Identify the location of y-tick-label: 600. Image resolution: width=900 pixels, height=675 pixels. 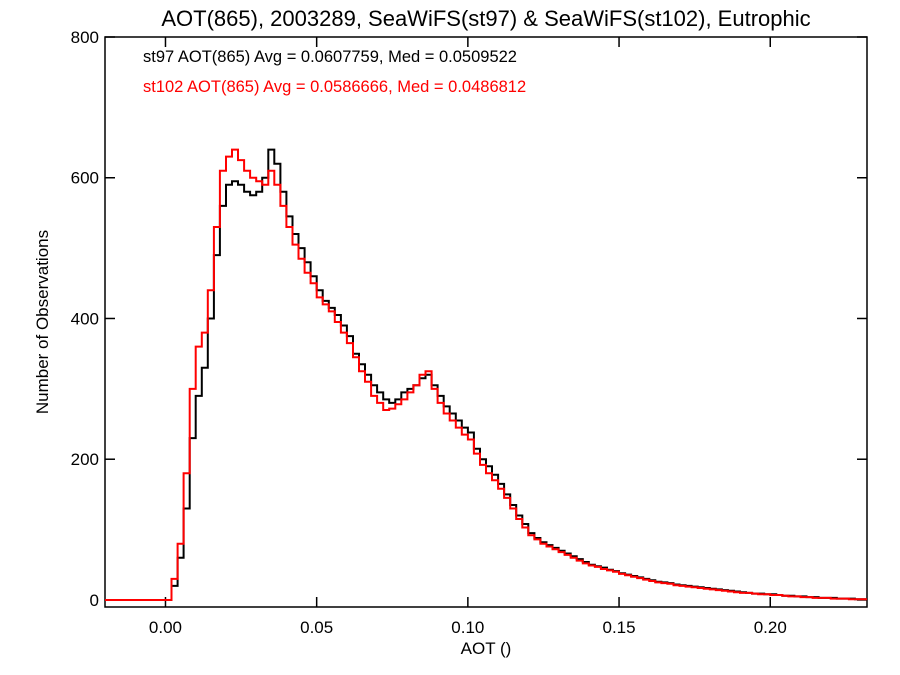
(85, 178).